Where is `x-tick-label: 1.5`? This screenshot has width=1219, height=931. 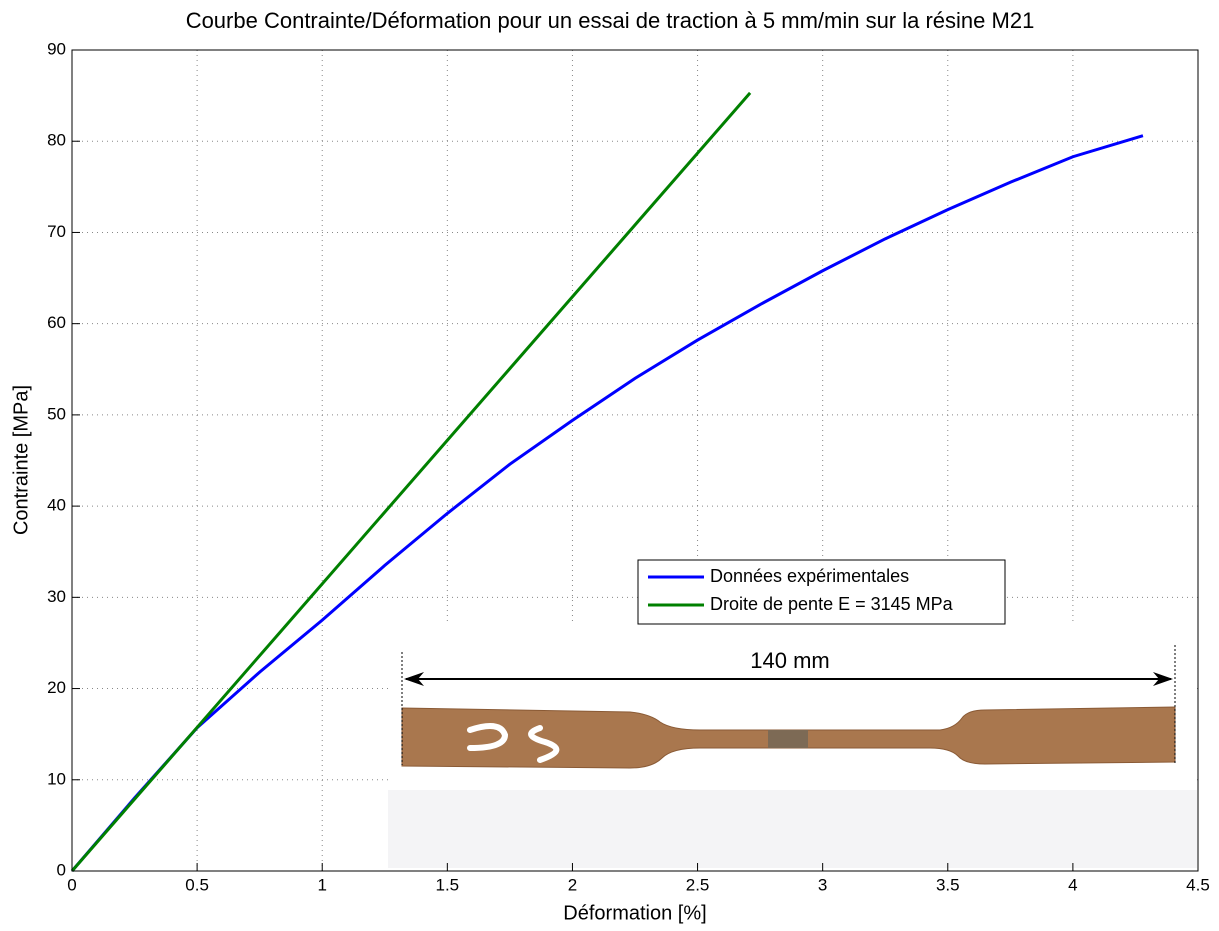
x-tick-label: 1.5 is located at coordinates (448, 884).